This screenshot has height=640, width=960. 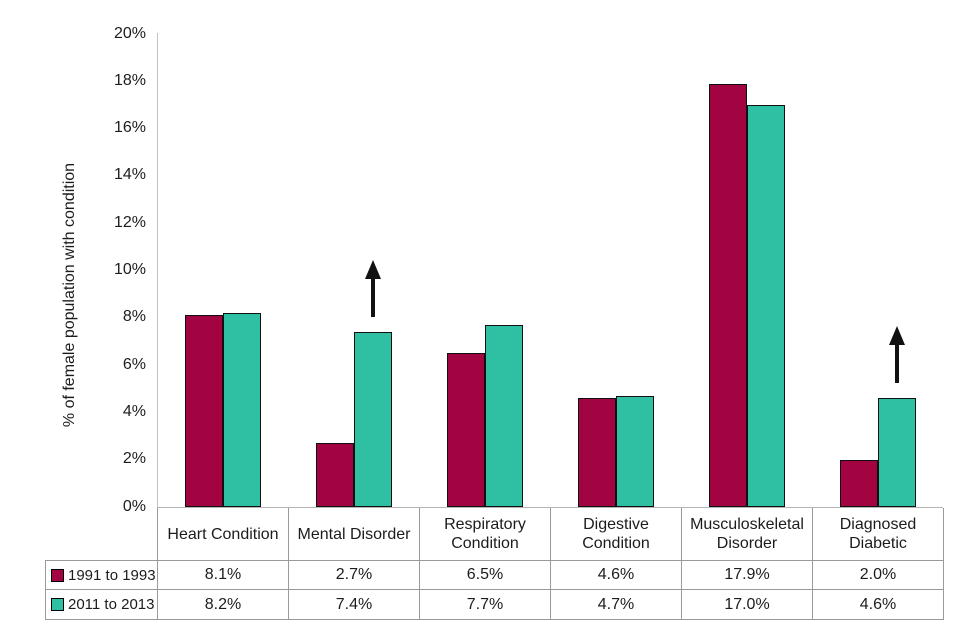 I want to click on y-tick-label: 12%, so click(x=129, y=222).